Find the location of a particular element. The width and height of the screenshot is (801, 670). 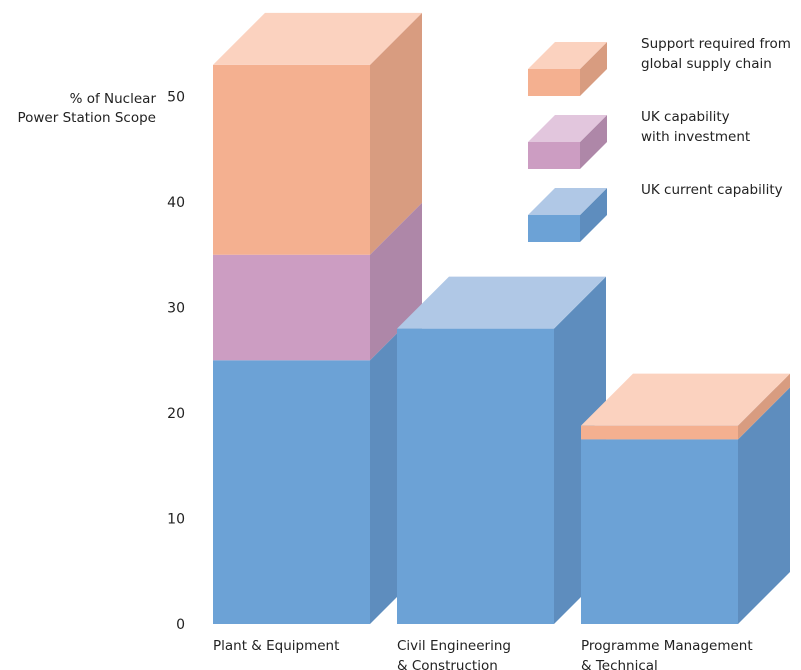

y-tick-label: 0 is located at coordinates (180, 625).